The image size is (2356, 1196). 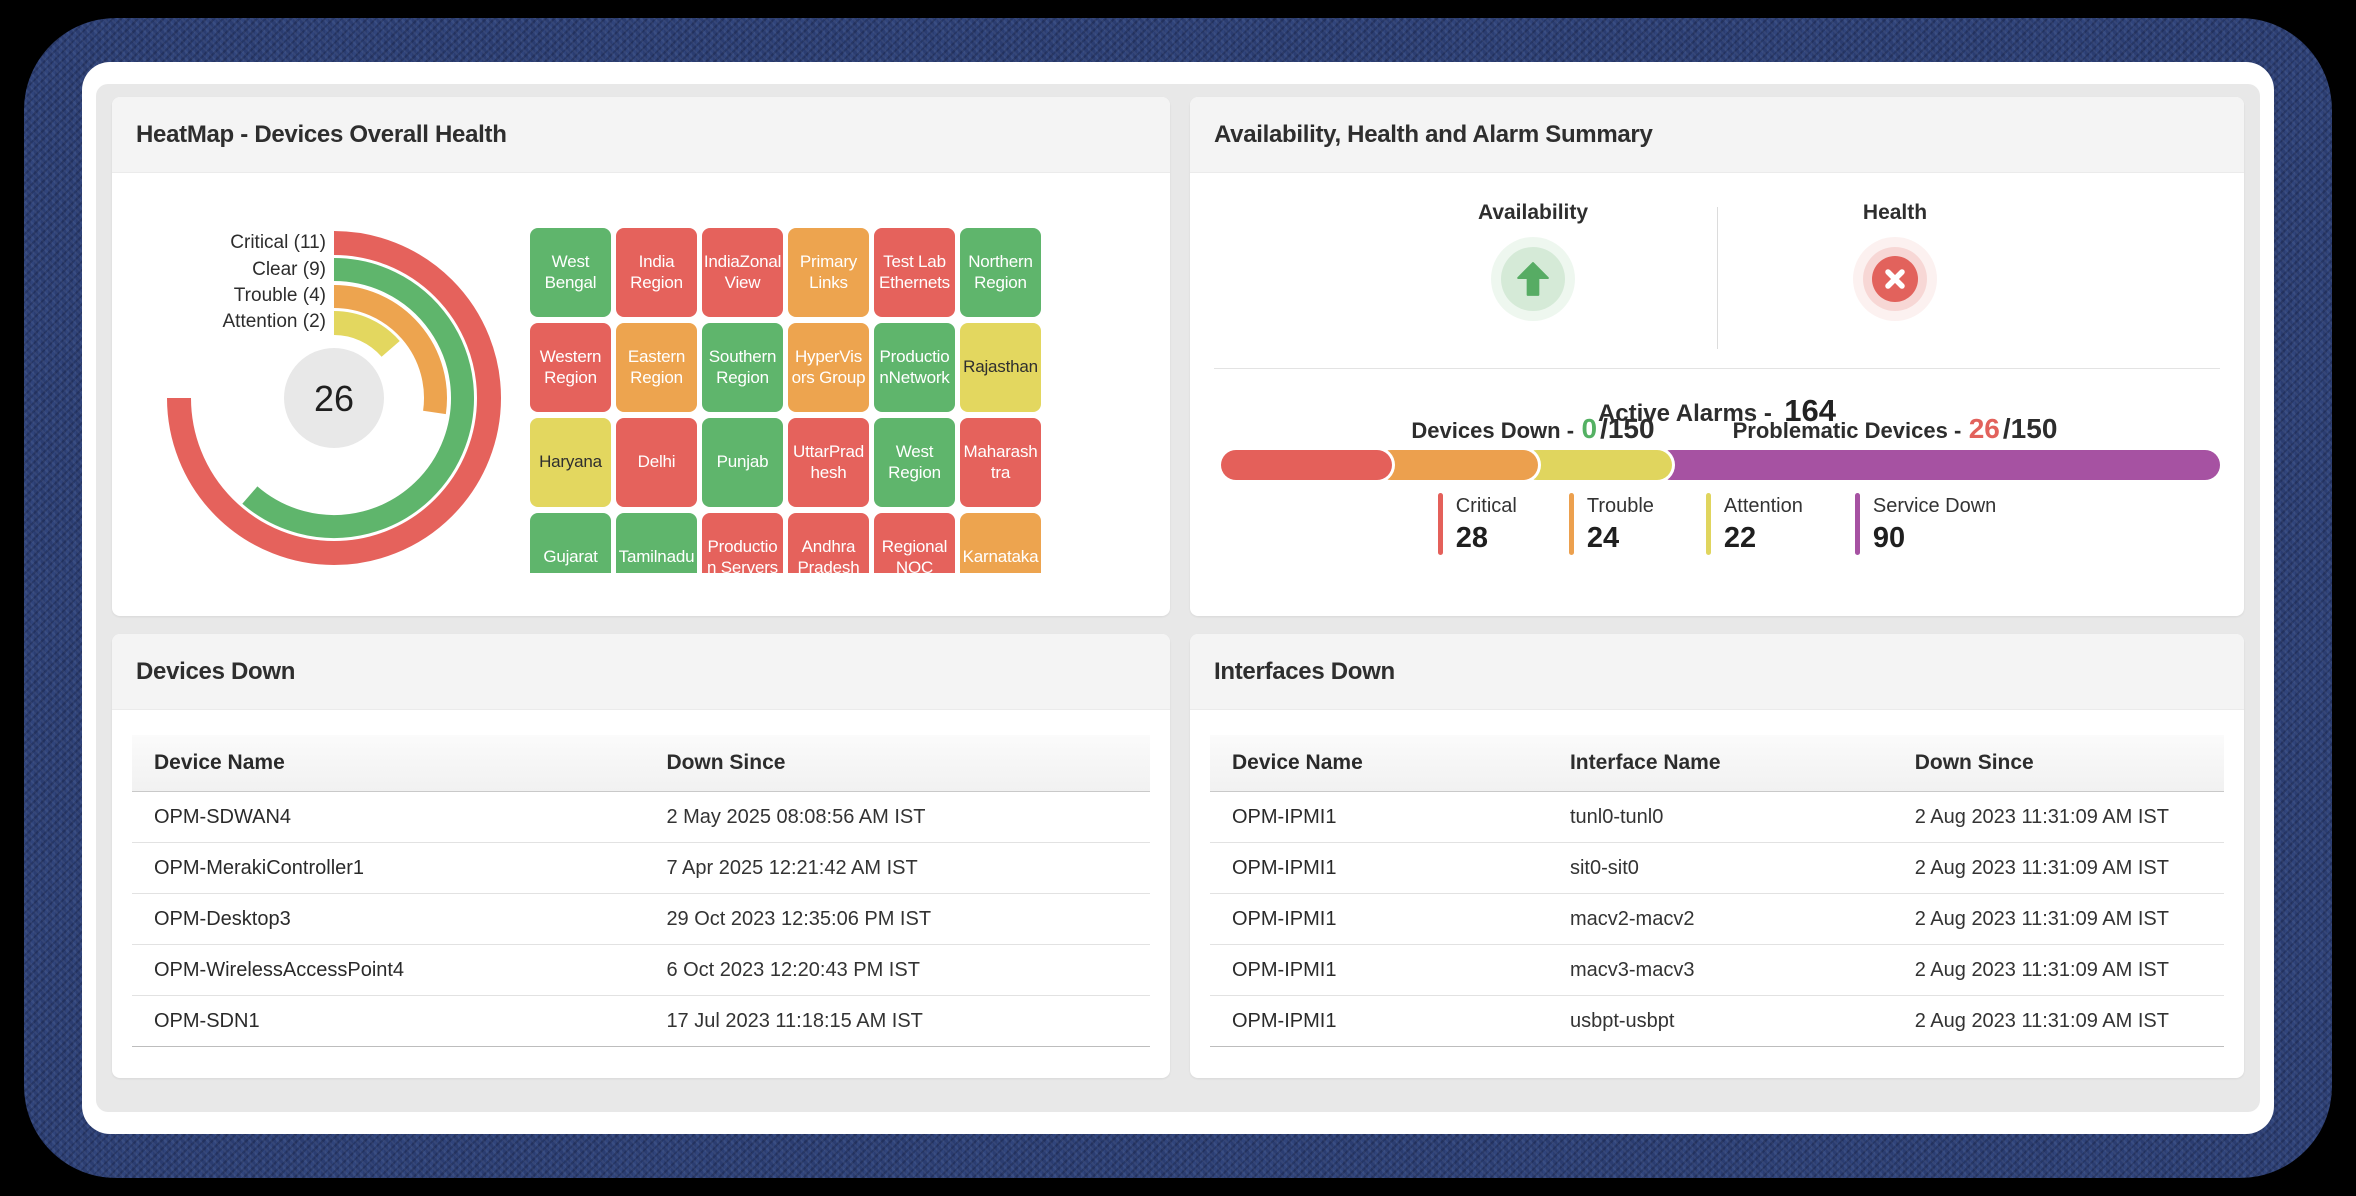 What do you see at coordinates (366, 334) in the screenshot?
I see `ring-arc-attention` at bounding box center [366, 334].